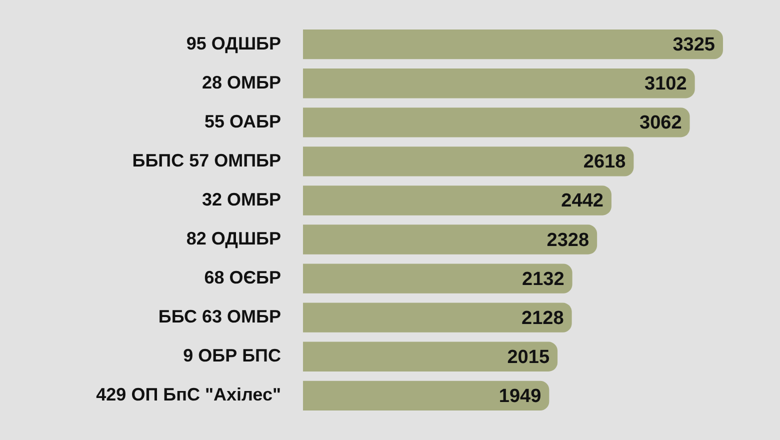 Image resolution: width=780 pixels, height=440 pixels. Describe the element at coordinates (242, 278) in the screenshot. I see `y-tick-label: 68 ОЄБР` at that location.